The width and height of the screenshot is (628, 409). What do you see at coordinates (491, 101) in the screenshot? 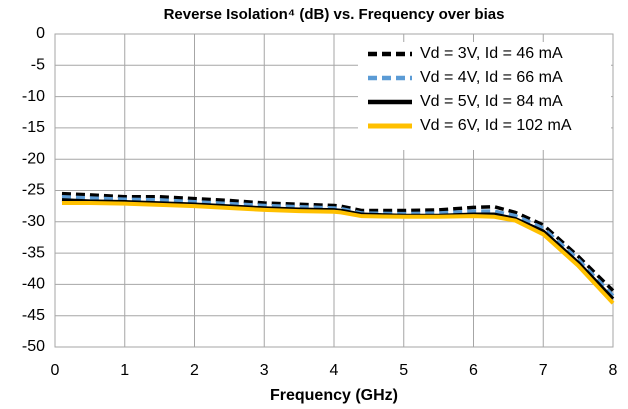
I see `legend-label: Vd = 5V, Id = 84 mA` at bounding box center [491, 101].